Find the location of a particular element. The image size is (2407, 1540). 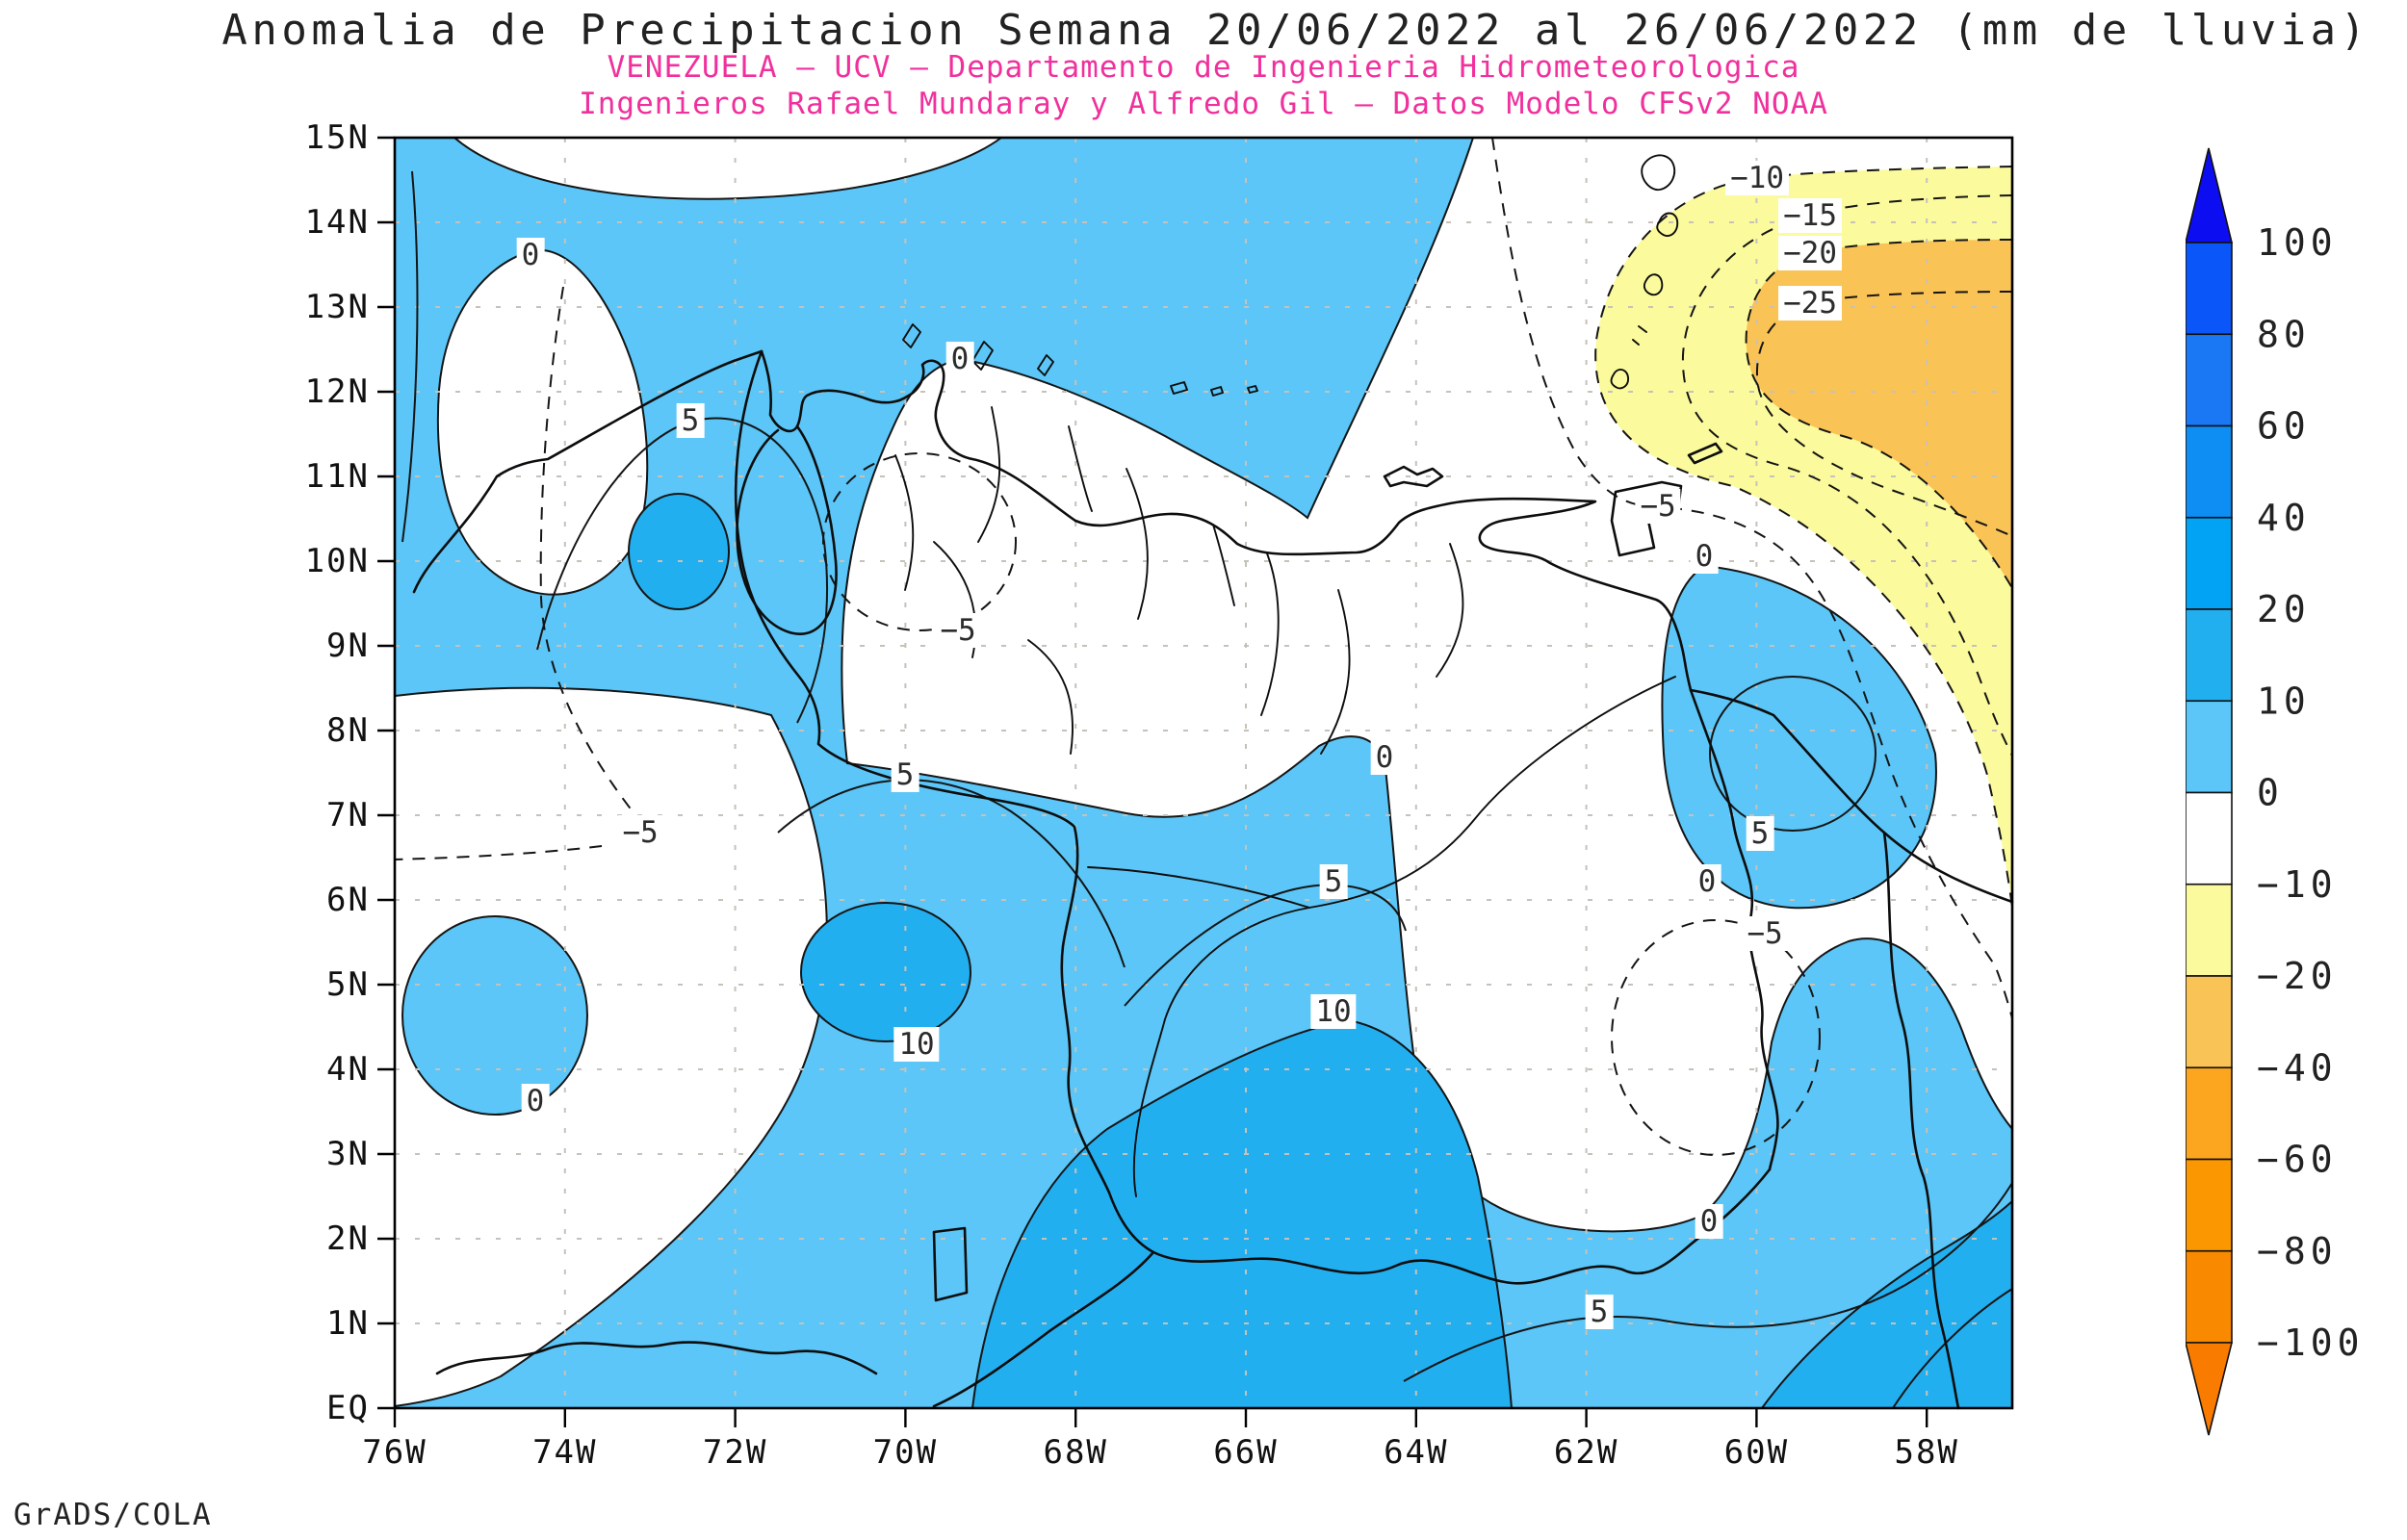

contour-label-0-6: 0 is located at coordinates (535, 1101).